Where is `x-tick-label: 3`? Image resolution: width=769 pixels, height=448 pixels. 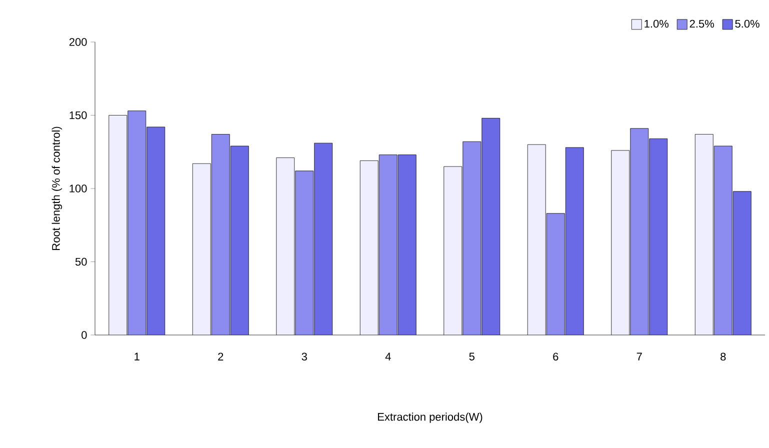 x-tick-label: 3 is located at coordinates (304, 356).